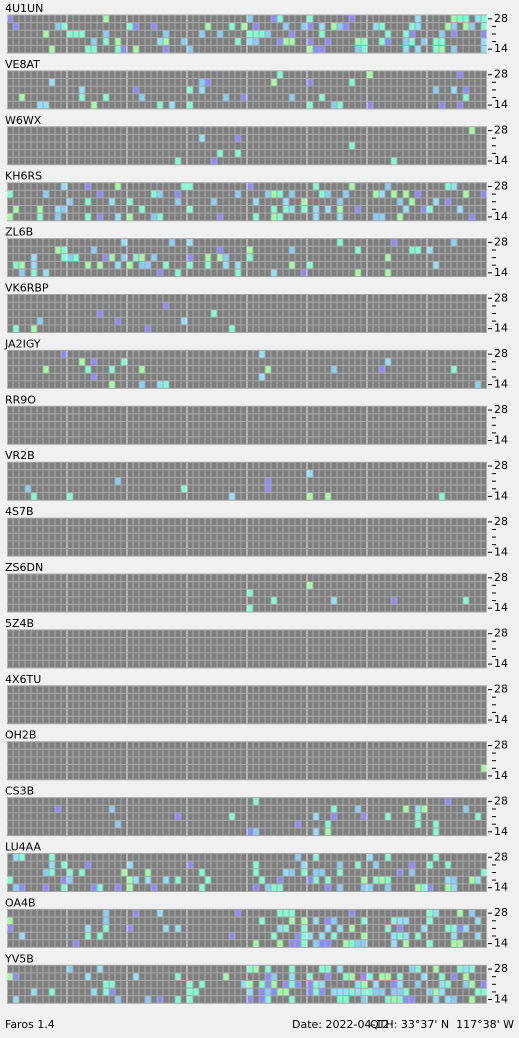 The width and height of the screenshot is (519, 1038). What do you see at coordinates (256, 643) in the screenshot?
I see `station-panel: 5Z4B 28 14` at bounding box center [256, 643].